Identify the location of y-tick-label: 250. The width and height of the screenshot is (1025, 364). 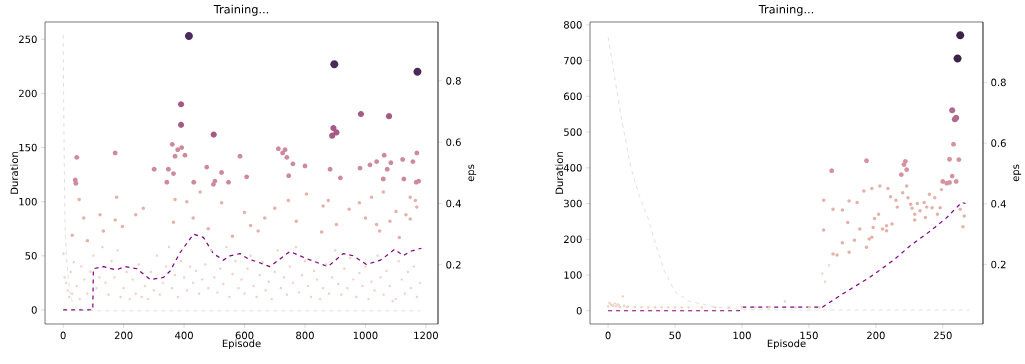
(28, 39).